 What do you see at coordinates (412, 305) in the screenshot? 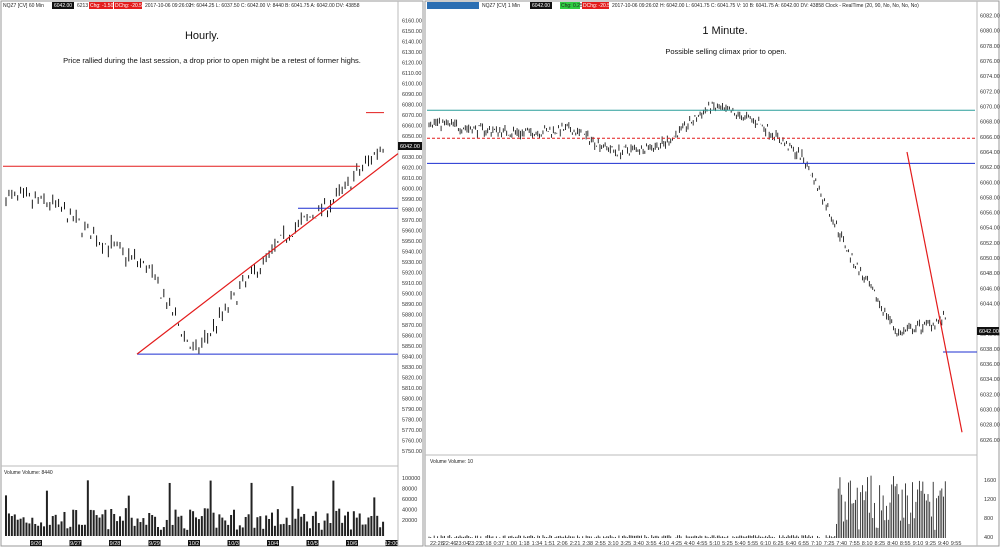
I see `left-y-tick-label: 5890.00` at bounding box center [412, 305].